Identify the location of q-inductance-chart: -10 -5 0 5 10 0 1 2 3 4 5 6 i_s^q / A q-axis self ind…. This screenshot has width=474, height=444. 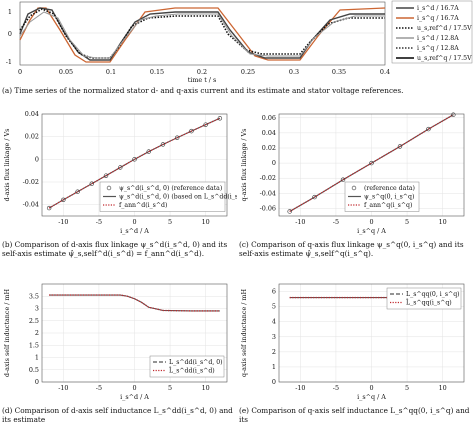
(352, 342).